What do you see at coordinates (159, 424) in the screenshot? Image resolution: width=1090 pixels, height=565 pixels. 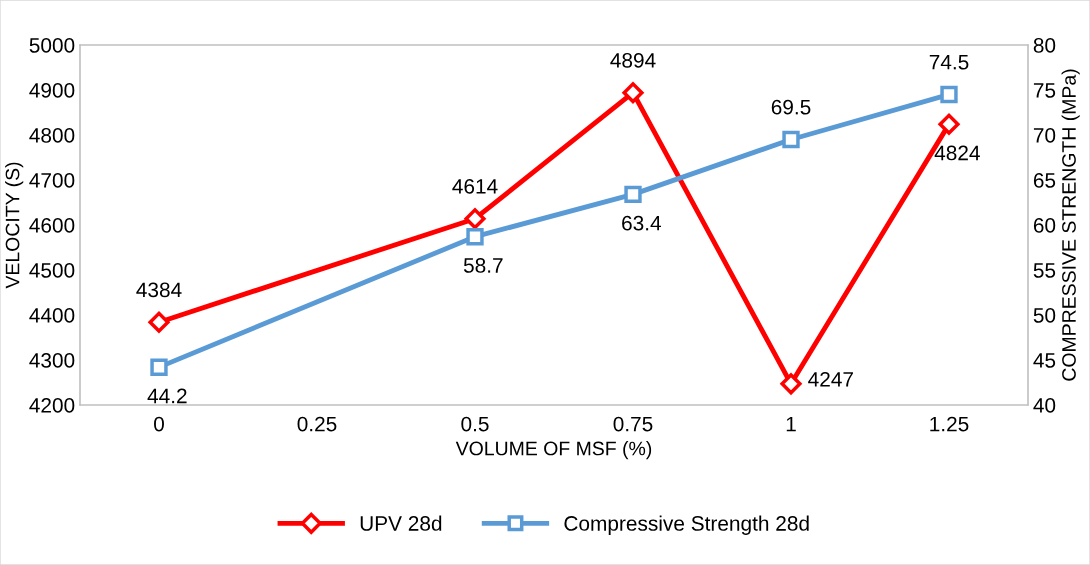 I see `x-tick-label: 0` at bounding box center [159, 424].